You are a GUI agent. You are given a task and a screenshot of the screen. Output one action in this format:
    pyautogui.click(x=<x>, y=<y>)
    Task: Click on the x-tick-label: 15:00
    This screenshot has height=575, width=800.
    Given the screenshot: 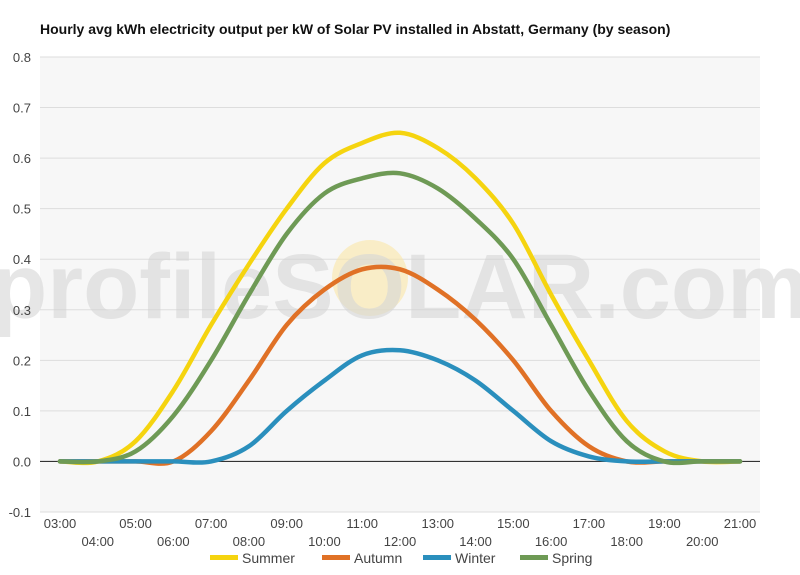 What is the action you would take?
    pyautogui.click(x=513, y=523)
    